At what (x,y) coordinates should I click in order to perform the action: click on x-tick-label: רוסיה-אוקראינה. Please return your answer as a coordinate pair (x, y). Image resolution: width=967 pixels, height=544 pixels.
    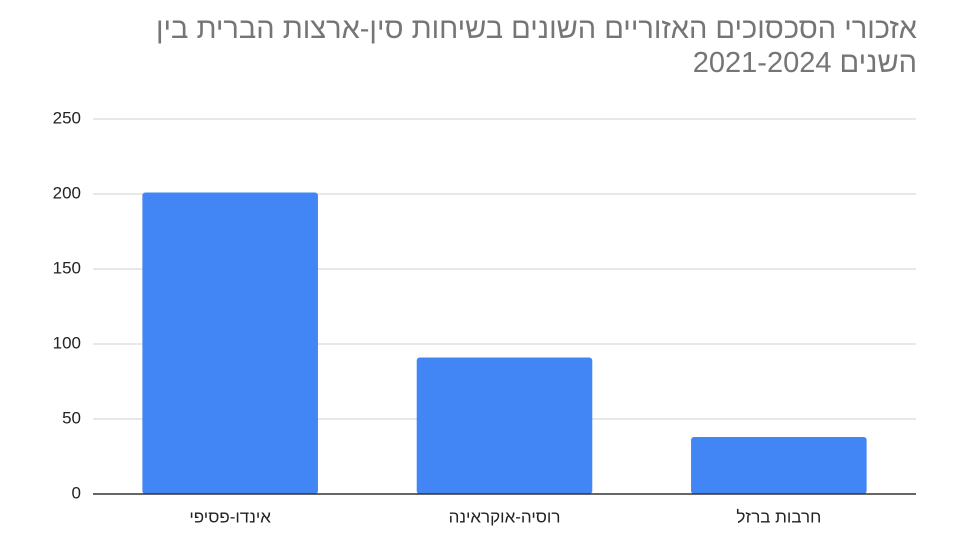
    Looking at the image, I should click on (505, 516).